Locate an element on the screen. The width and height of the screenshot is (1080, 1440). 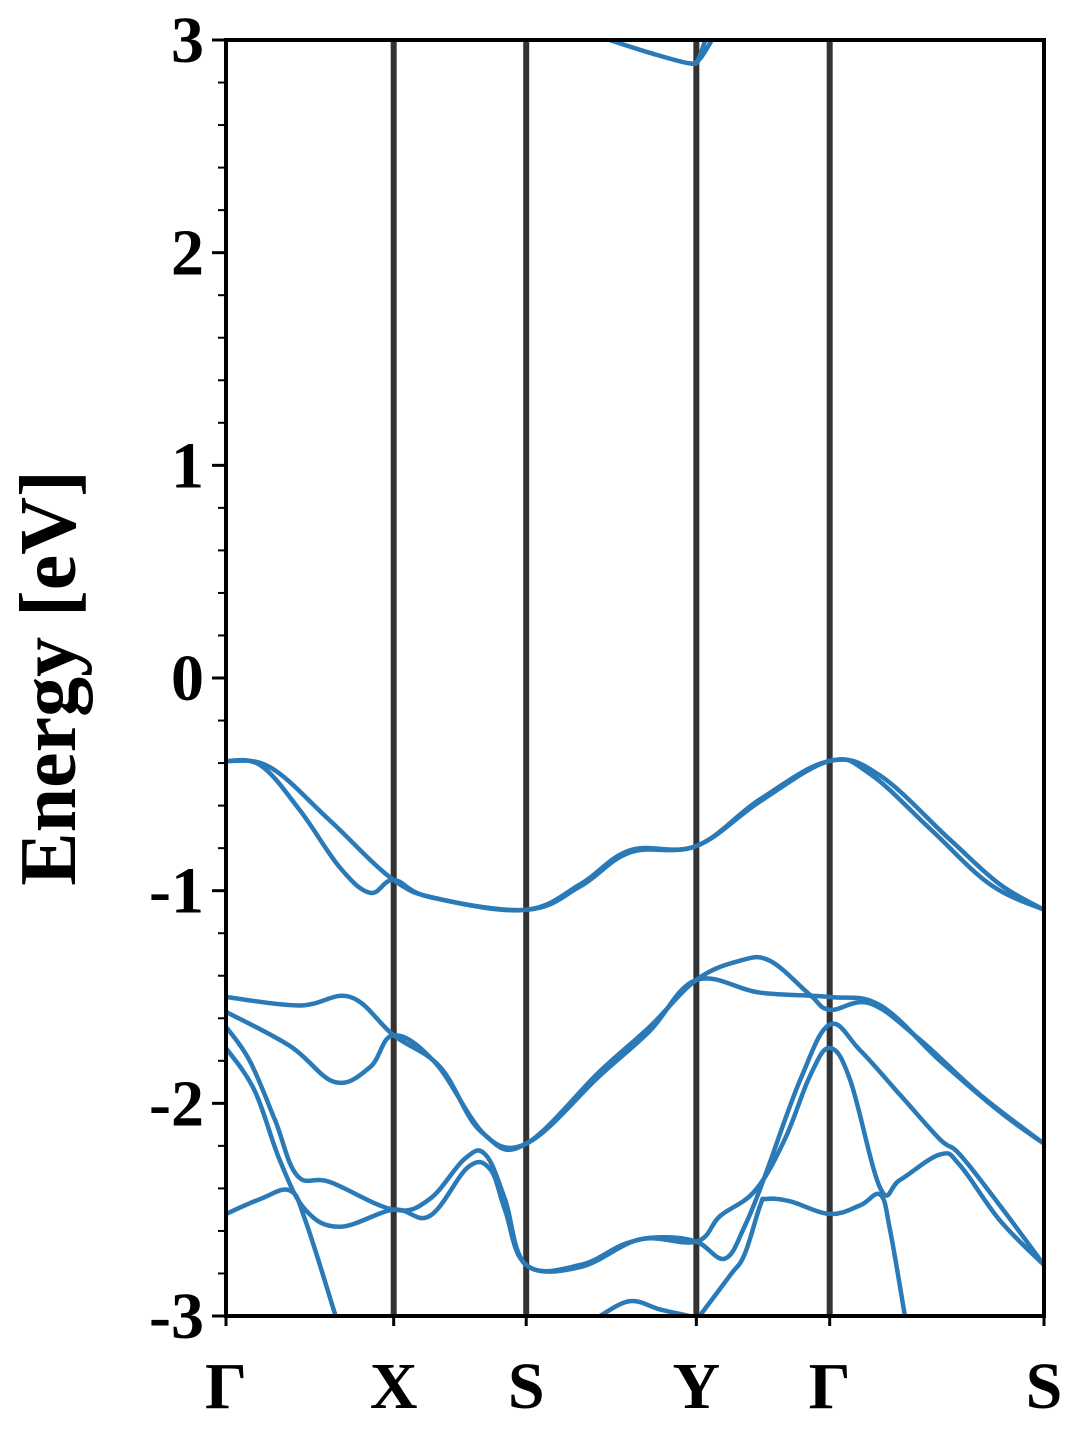
y-axis: 3 2 1 0 -1 -2 -3 is located at coordinates (187, 678).